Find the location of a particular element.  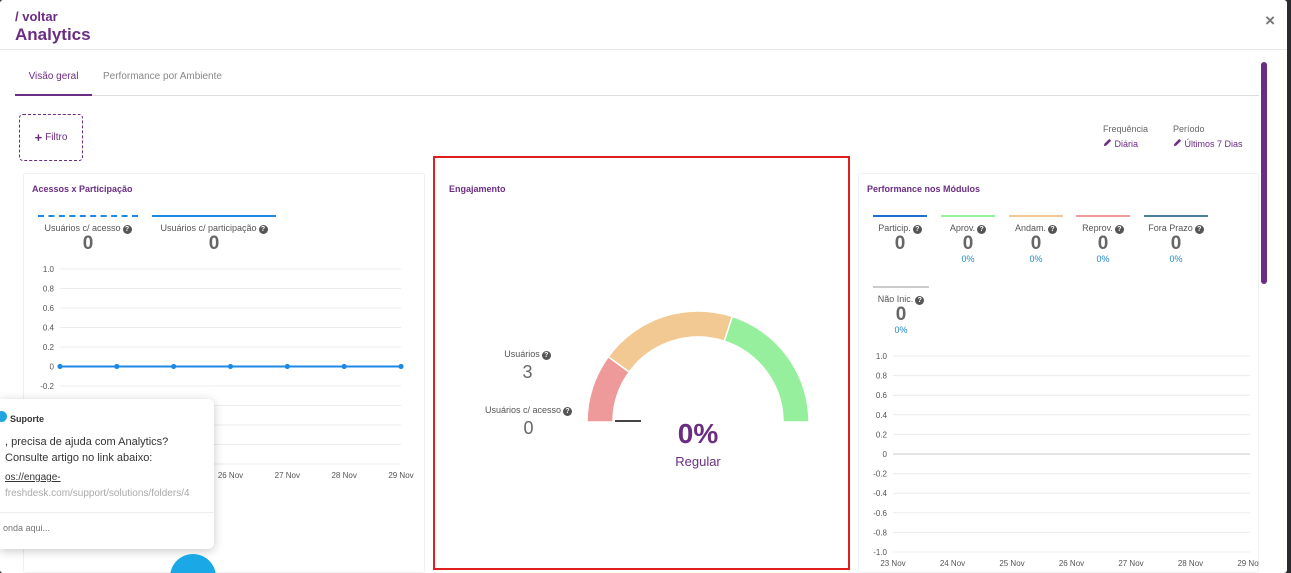

x-tick-label: 25 Nov is located at coordinates (1011, 563).